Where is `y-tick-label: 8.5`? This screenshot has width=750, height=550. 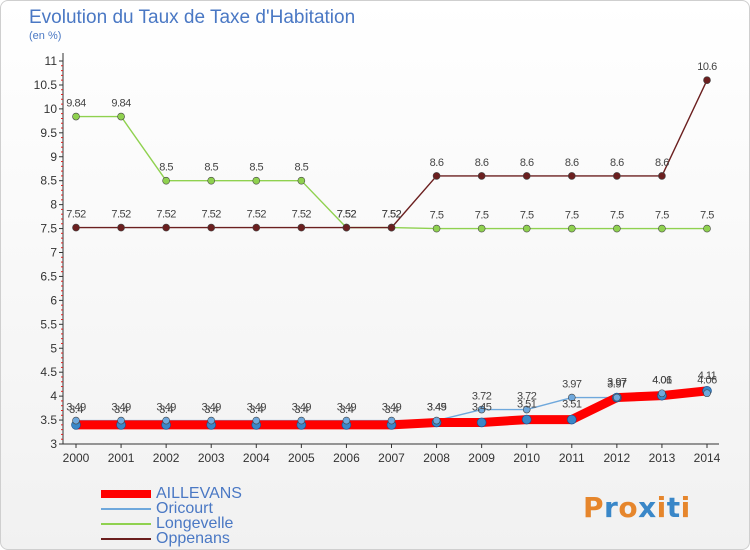
y-tick-label: 8.5 is located at coordinates (48, 181).